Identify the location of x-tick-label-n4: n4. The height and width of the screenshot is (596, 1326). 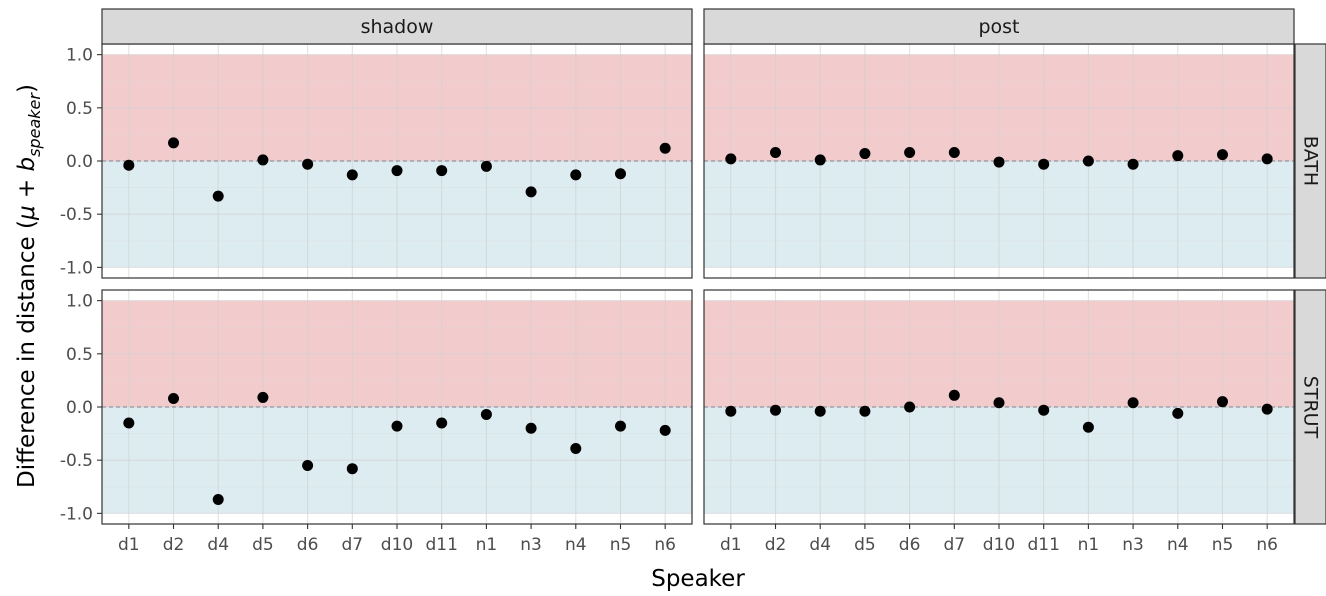
(1178, 545).